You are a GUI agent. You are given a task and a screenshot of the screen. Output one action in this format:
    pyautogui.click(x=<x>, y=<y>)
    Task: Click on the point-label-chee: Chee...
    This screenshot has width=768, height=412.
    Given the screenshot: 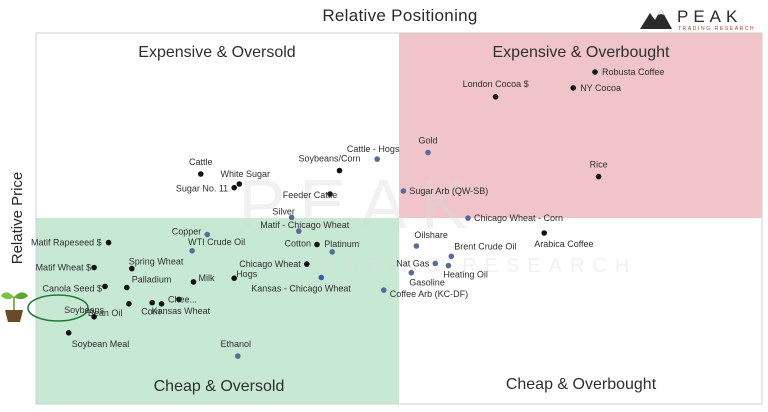 What is the action you would take?
    pyautogui.click(x=182, y=299)
    